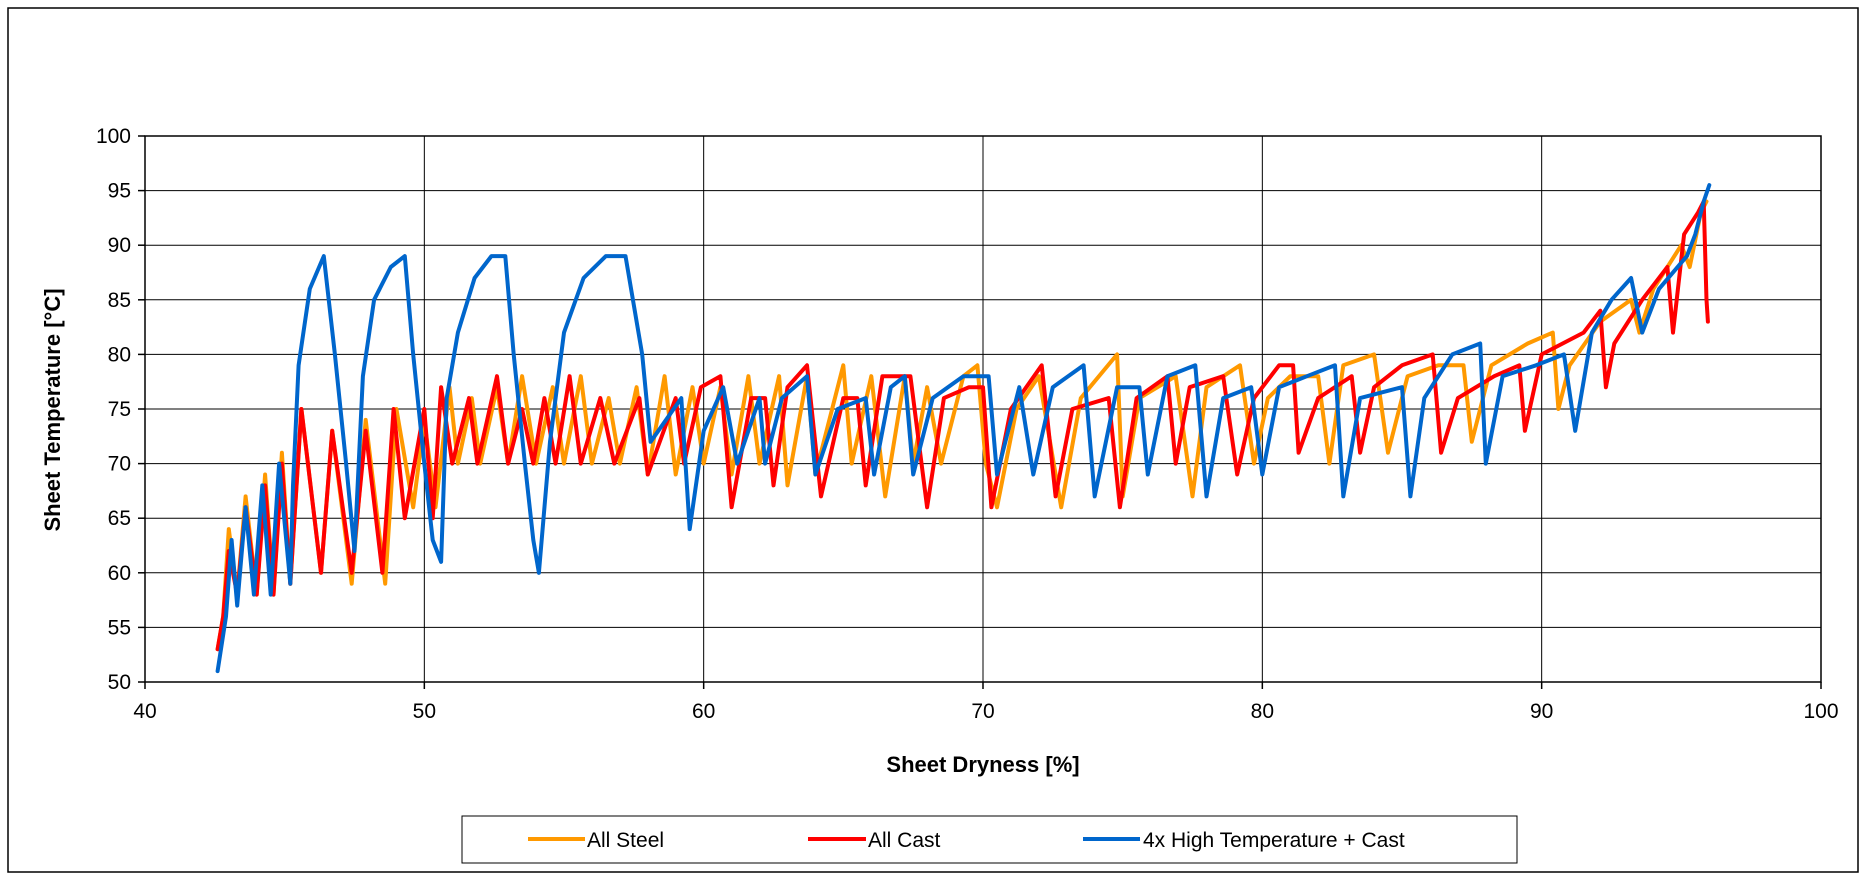  I want to click on x-tick-label: 60, so click(703, 711).